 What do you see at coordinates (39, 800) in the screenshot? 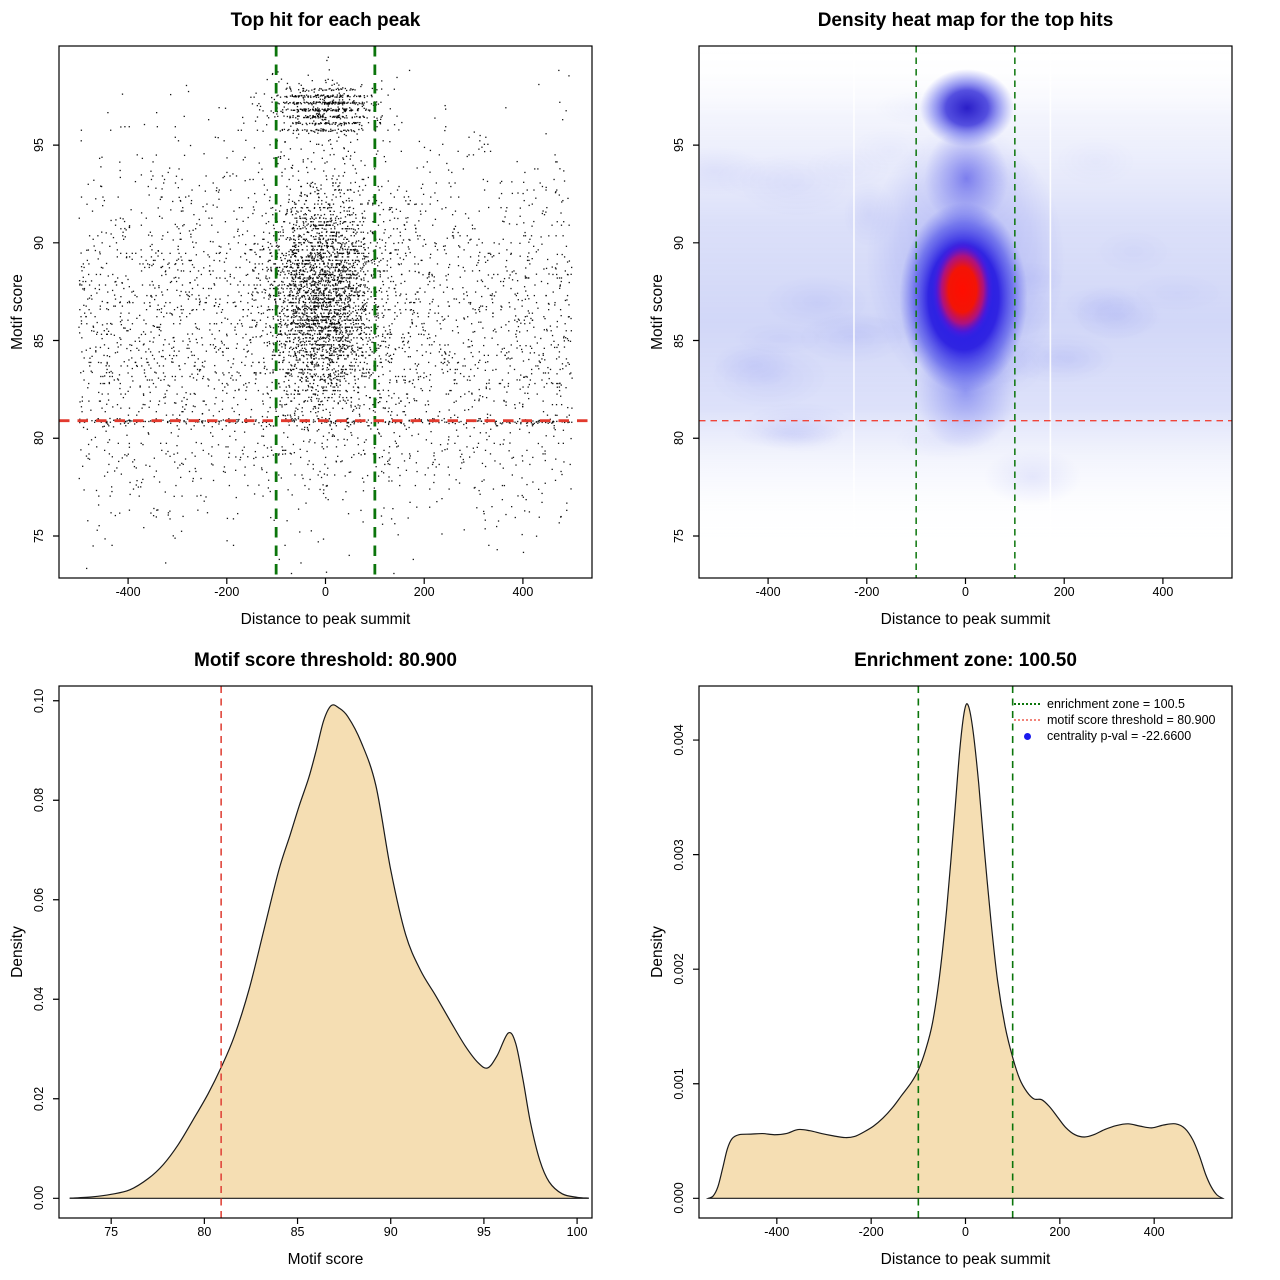
I see `y-tick-label: 0.08` at bounding box center [39, 800].